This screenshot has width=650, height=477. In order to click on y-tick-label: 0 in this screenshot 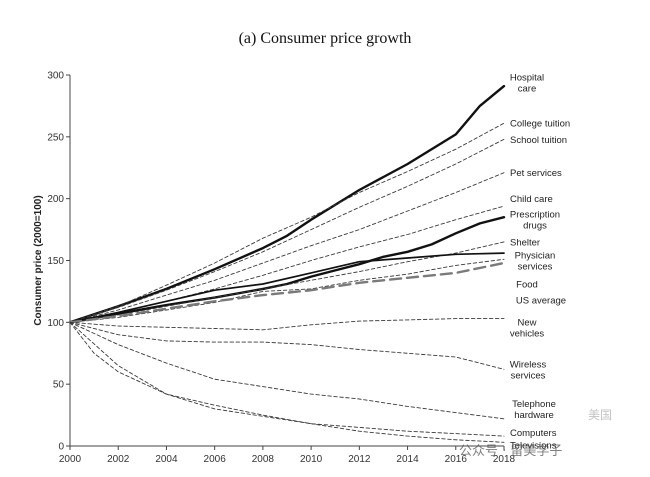, I will do `click(61, 447)`.